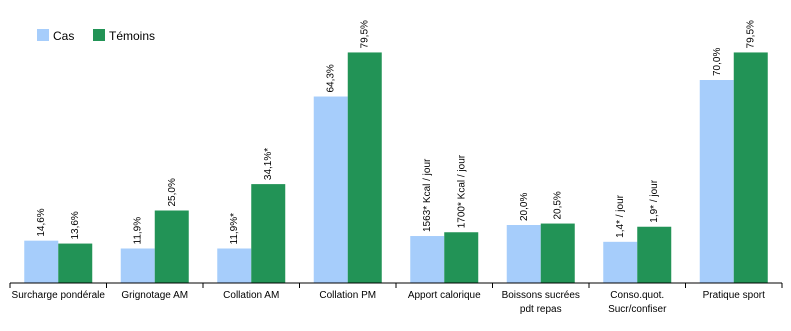 The image size is (791, 331). Describe the element at coordinates (63, 36) in the screenshot. I see `legend-label-cas: Cas` at that location.